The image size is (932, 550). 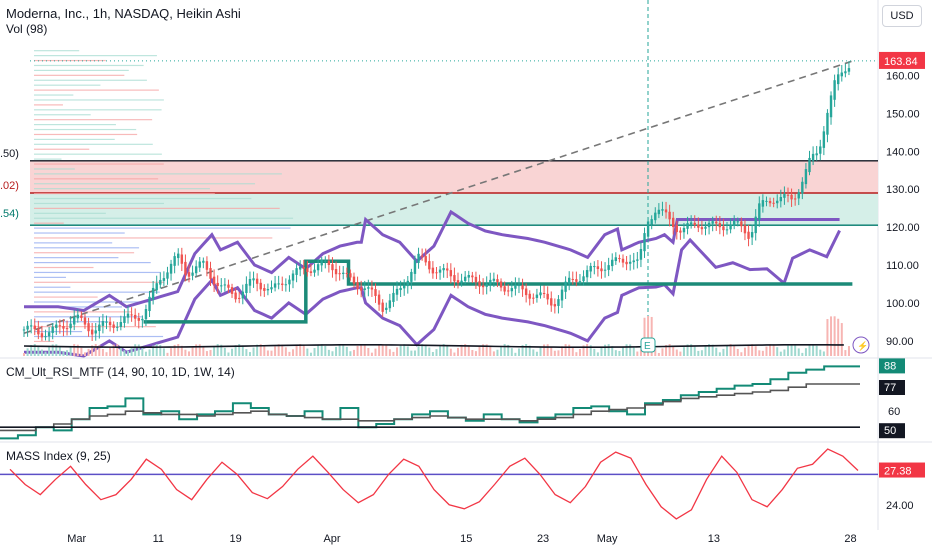 I want to click on price-tick-label: 130.00, so click(x=903, y=190).